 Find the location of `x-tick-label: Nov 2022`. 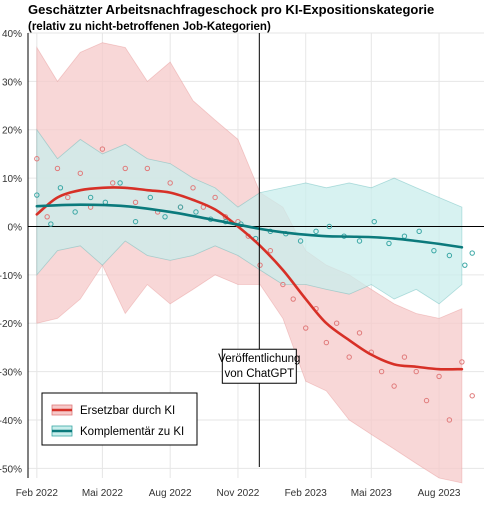

x-tick-label: Nov 2022 is located at coordinates (238, 493).